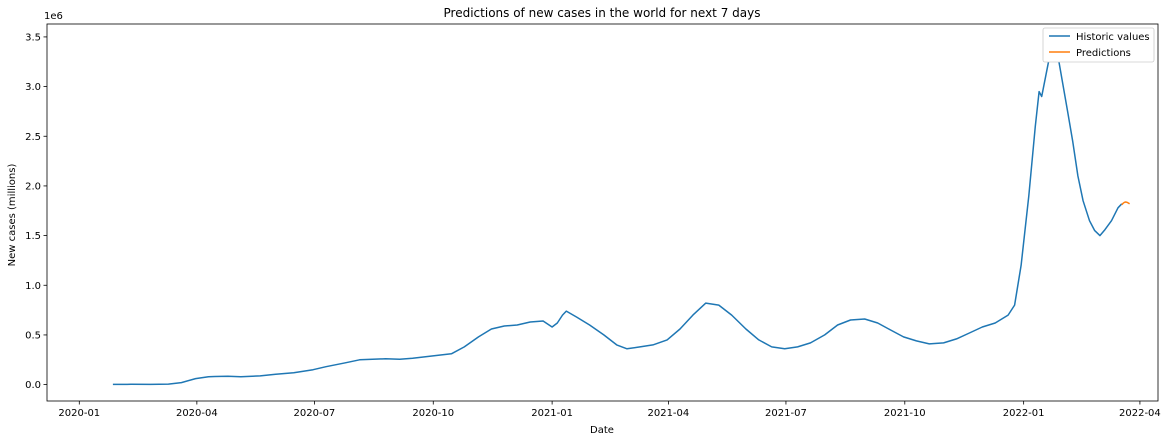 The image size is (1167, 441). What do you see at coordinates (552, 413) in the screenshot?
I see `x-tick-label: 2021-01` at bounding box center [552, 413].